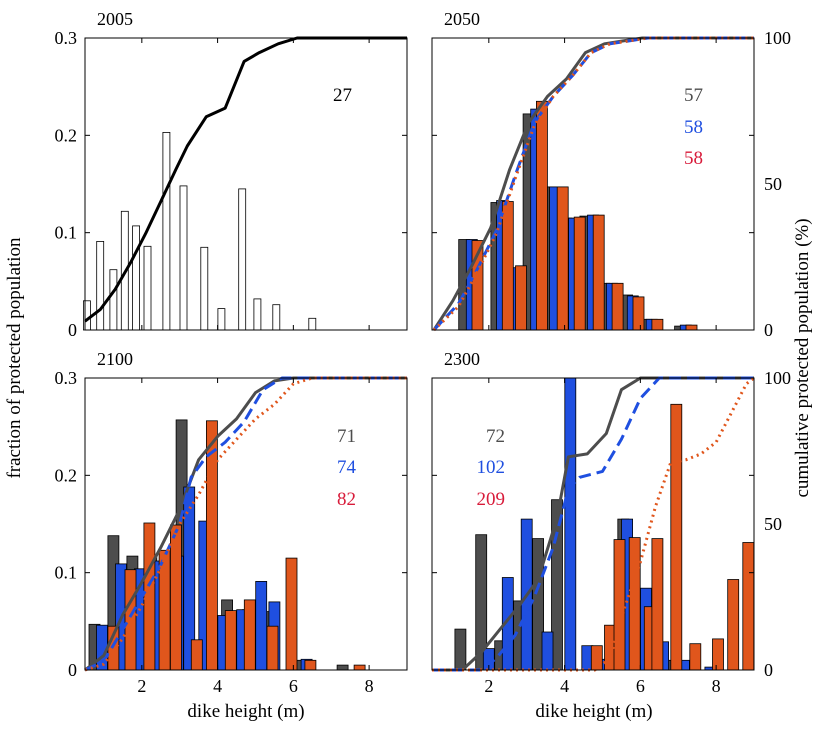 Image resolution: width=821 pixels, height=729 pixels. I want to click on annotation-label: 102, so click(491, 467).